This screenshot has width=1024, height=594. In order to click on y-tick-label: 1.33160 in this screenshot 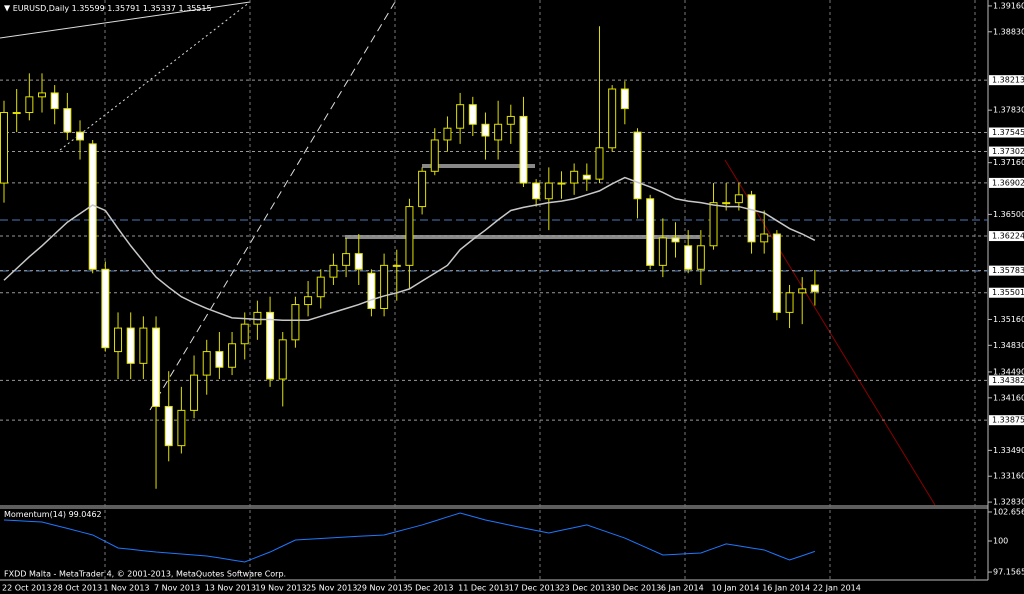, I will do `click(1008, 476)`.